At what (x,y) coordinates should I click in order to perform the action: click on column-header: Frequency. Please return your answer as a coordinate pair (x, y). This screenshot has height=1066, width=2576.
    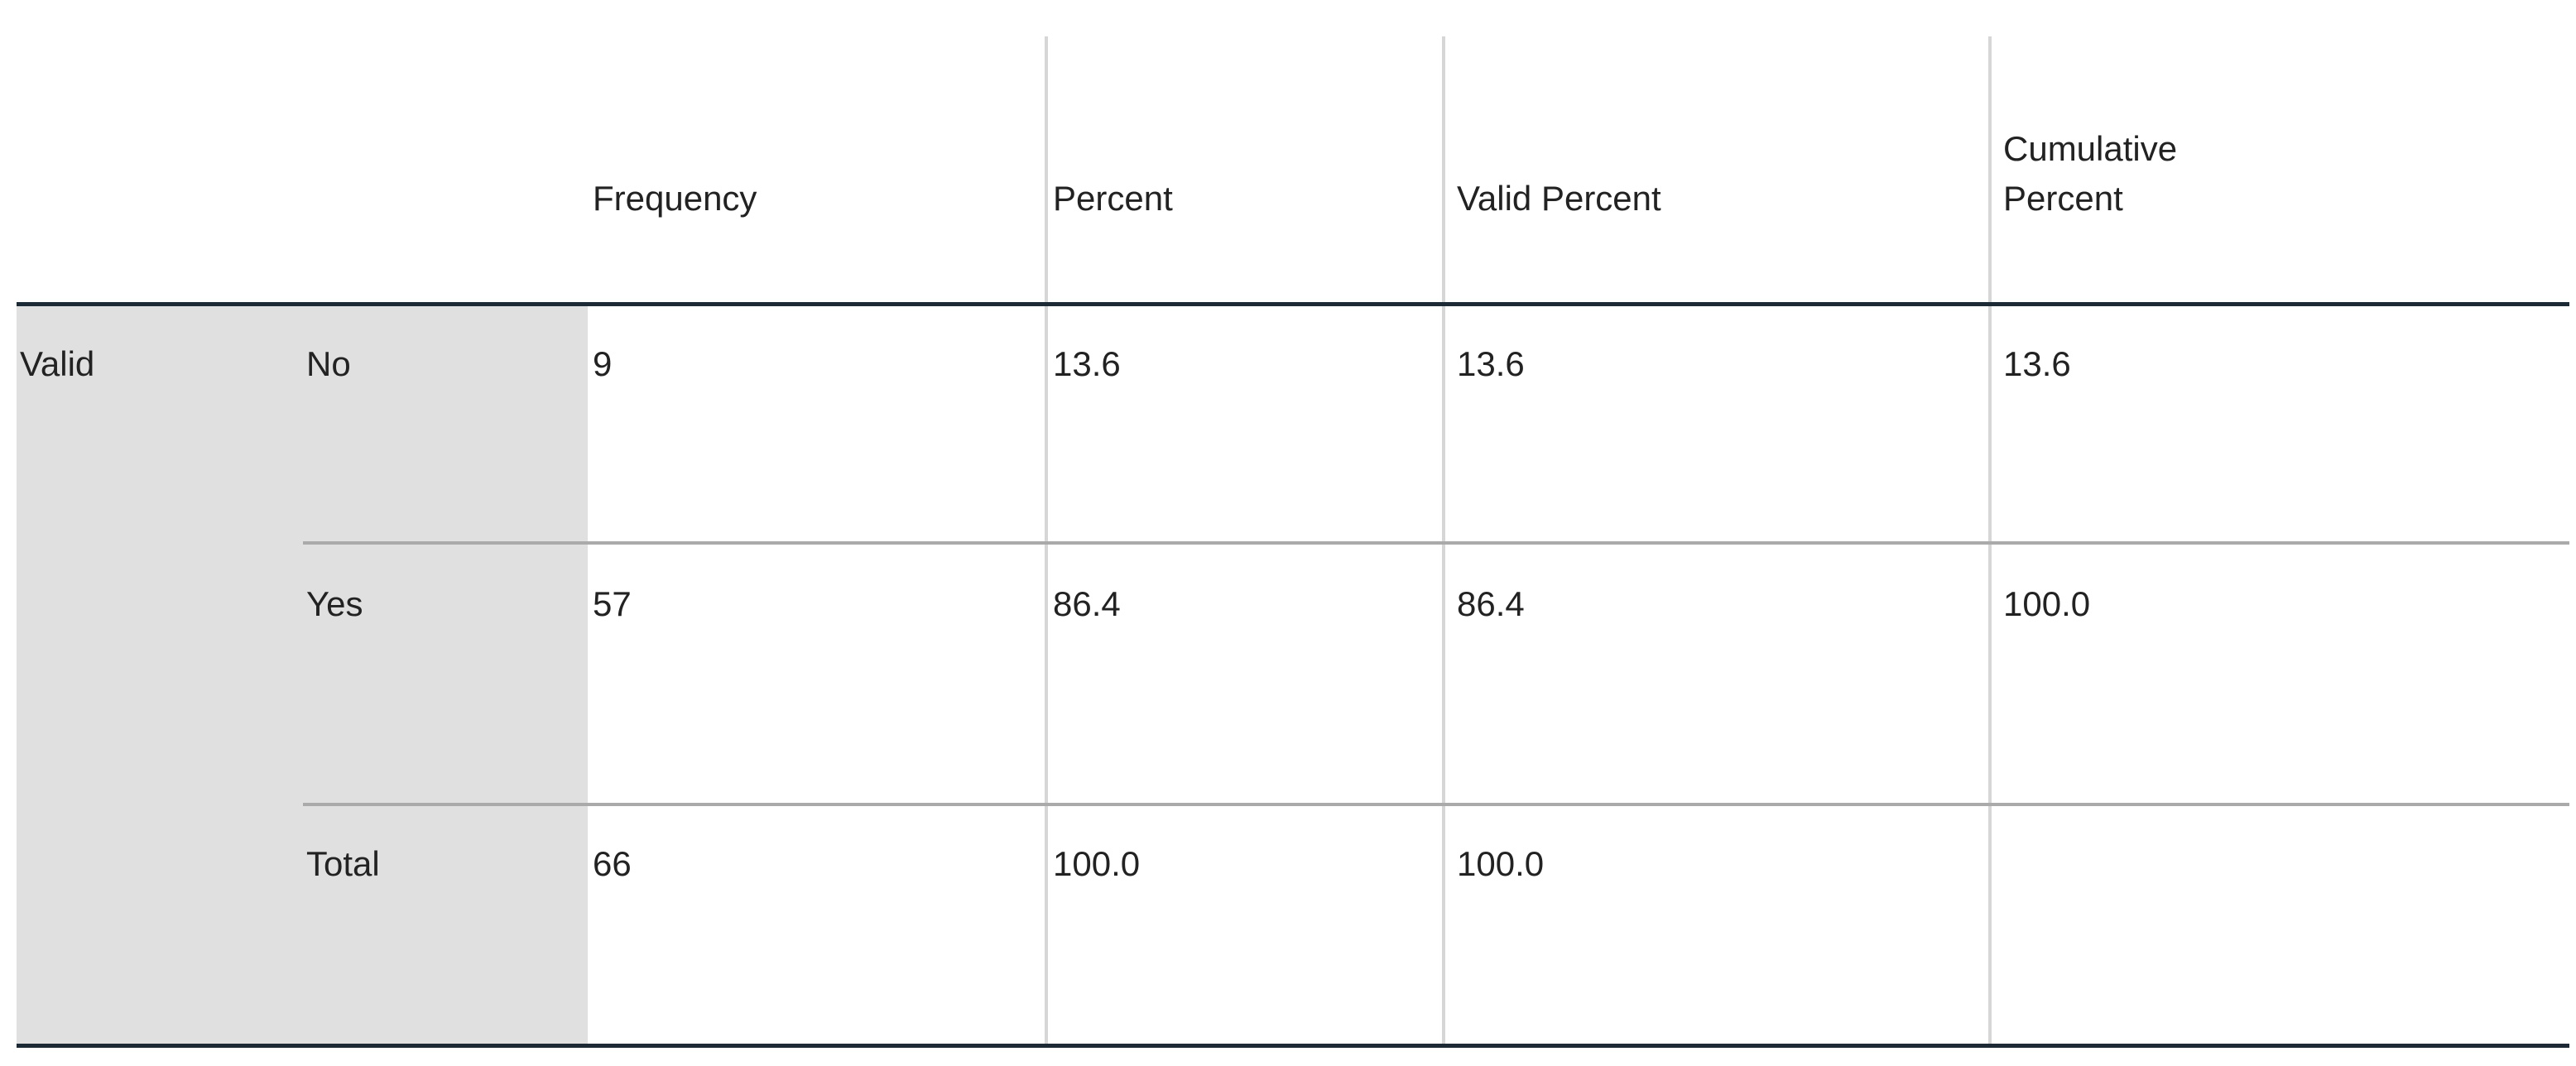
    Looking at the image, I should click on (675, 199).